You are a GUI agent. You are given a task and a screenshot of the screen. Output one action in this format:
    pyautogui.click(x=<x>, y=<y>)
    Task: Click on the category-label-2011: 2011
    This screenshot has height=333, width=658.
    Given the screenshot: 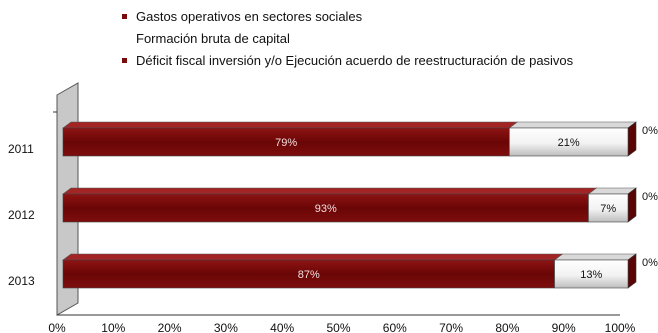 What is the action you would take?
    pyautogui.click(x=21, y=149)
    